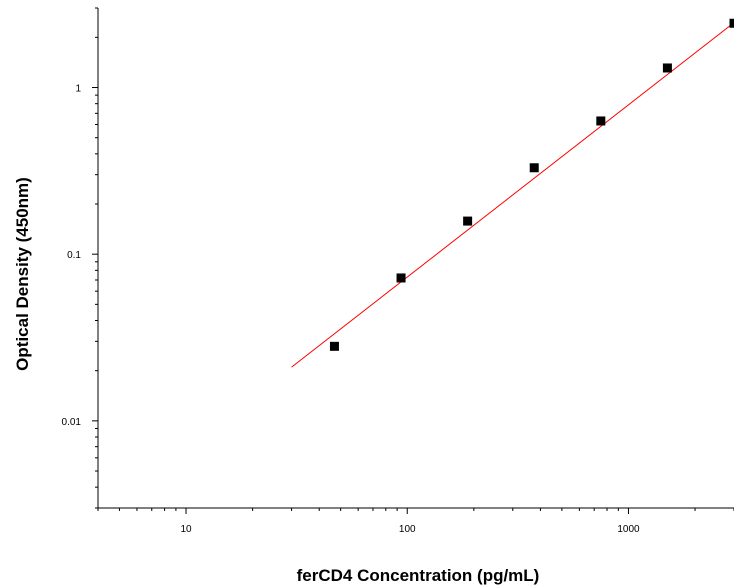  What do you see at coordinates (415, 521) in the screenshot?
I see `x-ticks: 10 100 1000` at bounding box center [415, 521].